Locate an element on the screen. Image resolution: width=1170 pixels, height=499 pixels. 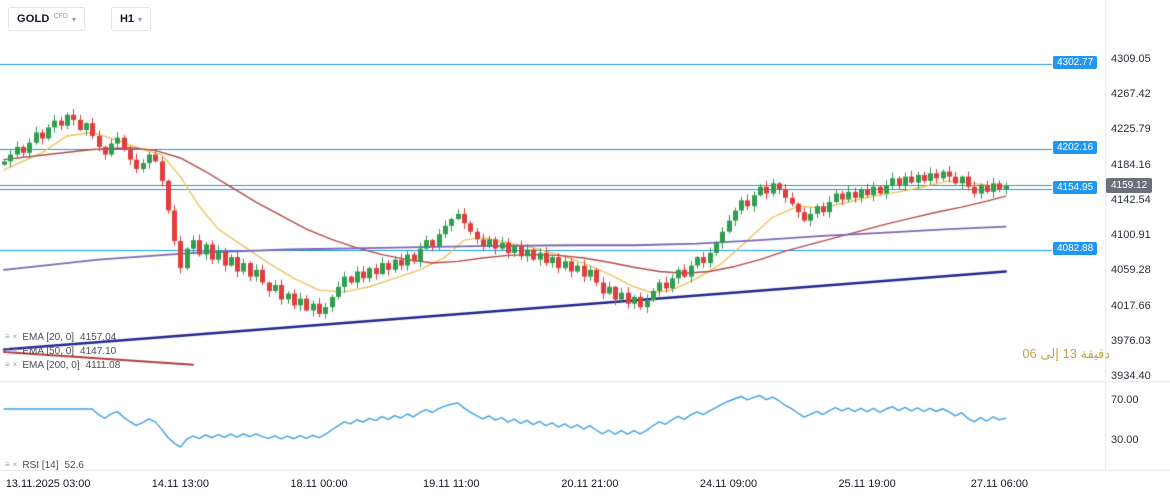
price-axis-tick: 3976.03 is located at coordinates (1131, 340).